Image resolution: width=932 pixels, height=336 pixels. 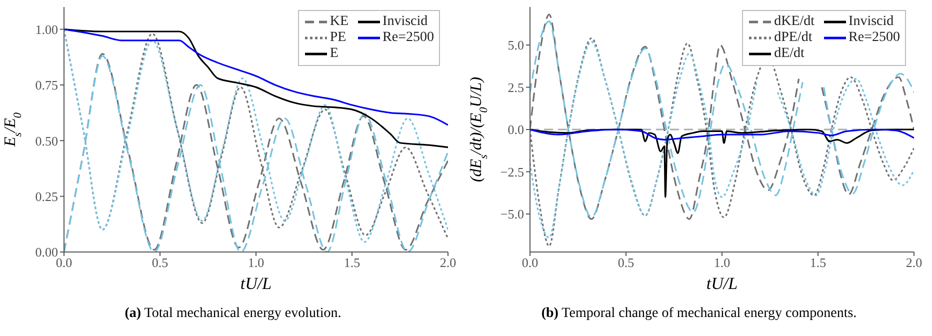 What do you see at coordinates (46, 196) in the screenshot?
I see `y-tick-label: 0.25` at bounding box center [46, 196].